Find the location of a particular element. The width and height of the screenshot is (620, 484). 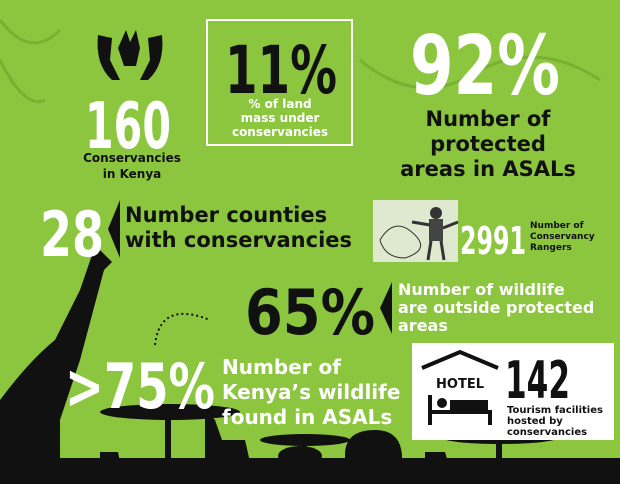

stat-label: mass under is located at coordinates (280, 118).